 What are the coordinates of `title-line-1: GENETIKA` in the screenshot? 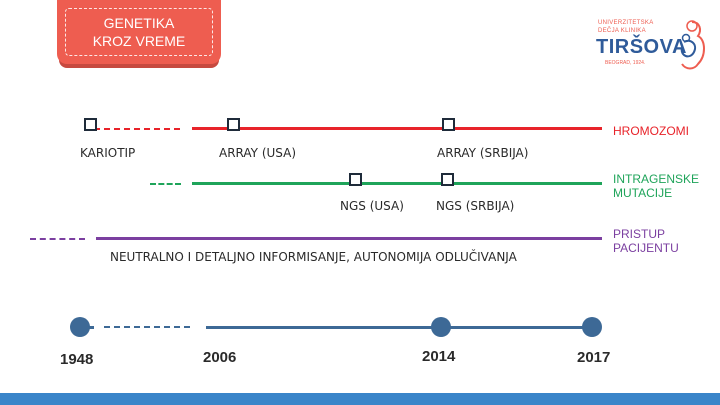 It's located at (139, 23).